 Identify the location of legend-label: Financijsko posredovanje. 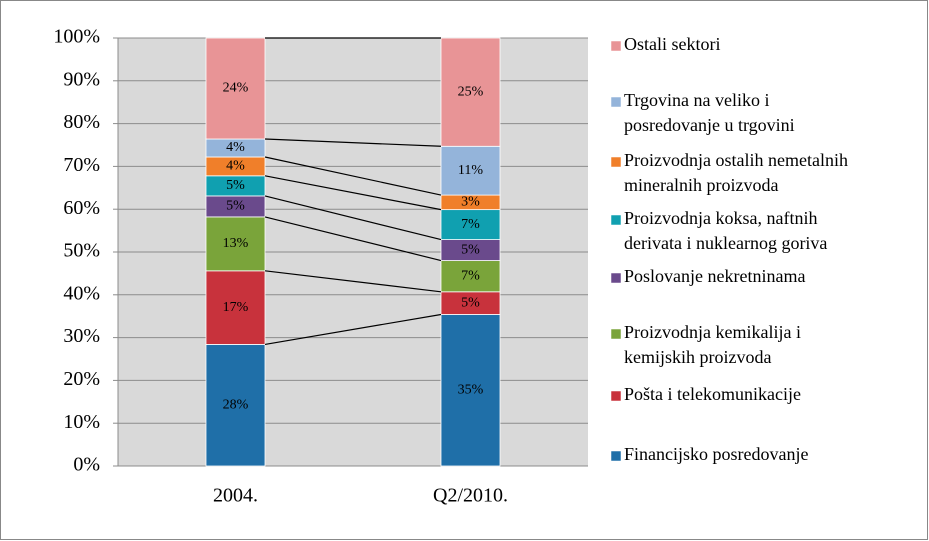
(716, 454).